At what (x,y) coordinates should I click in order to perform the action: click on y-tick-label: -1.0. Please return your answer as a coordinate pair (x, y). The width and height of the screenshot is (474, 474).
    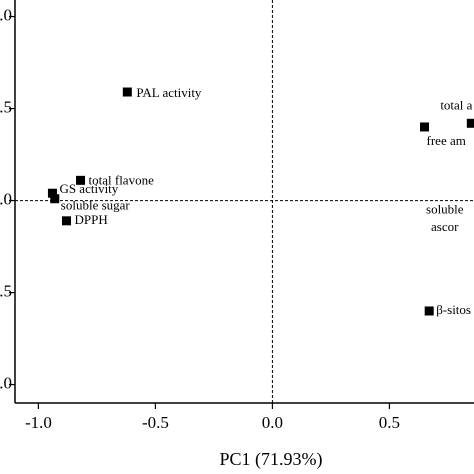
    Looking at the image, I should click on (6, 383).